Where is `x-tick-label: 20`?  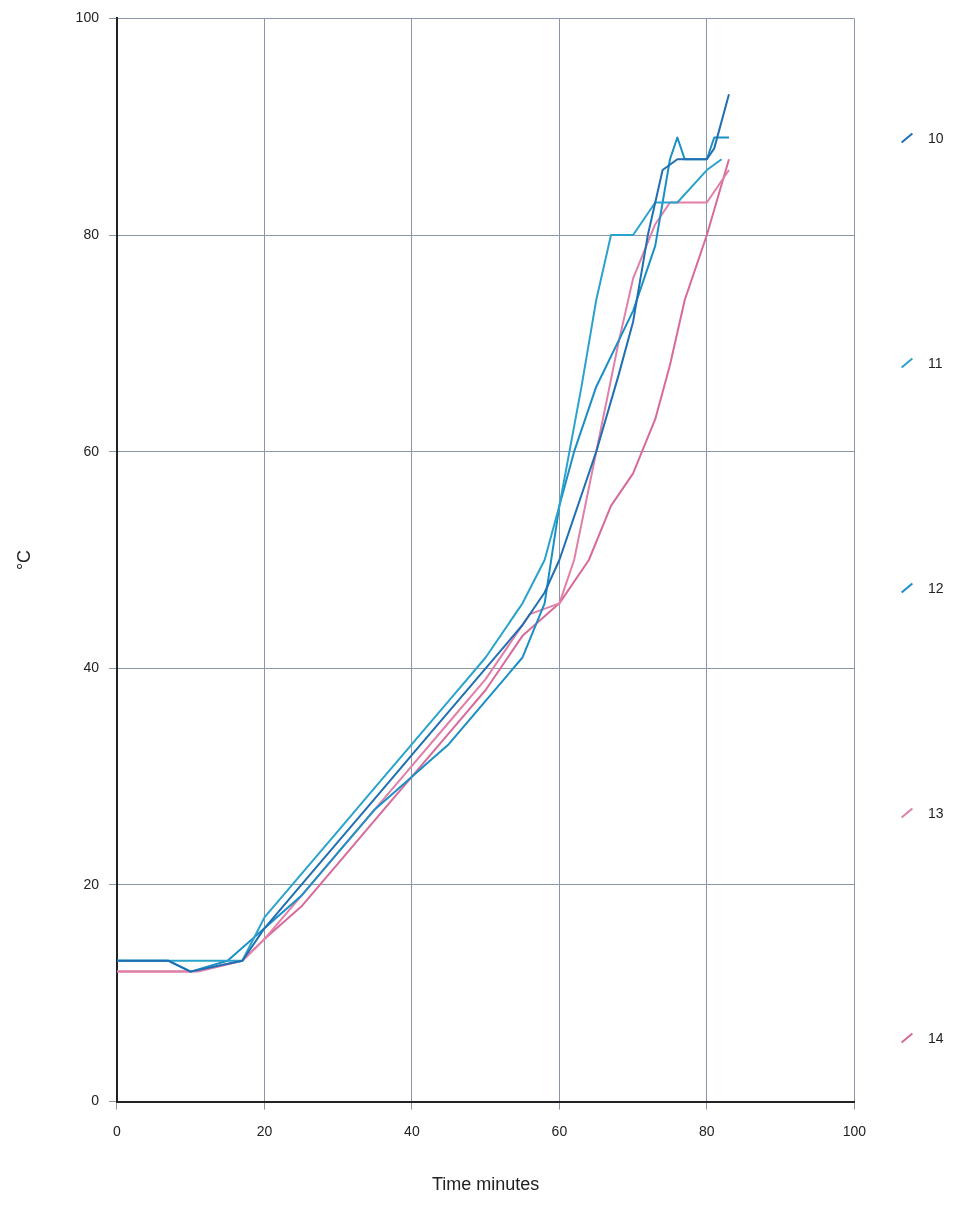
x-tick-label: 20 is located at coordinates (264, 1130).